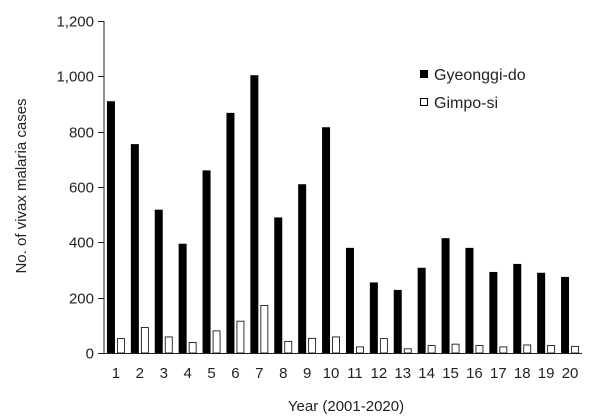 The image size is (590, 418). I want to click on x-axis-title: Year (2001-2020), so click(346, 406).